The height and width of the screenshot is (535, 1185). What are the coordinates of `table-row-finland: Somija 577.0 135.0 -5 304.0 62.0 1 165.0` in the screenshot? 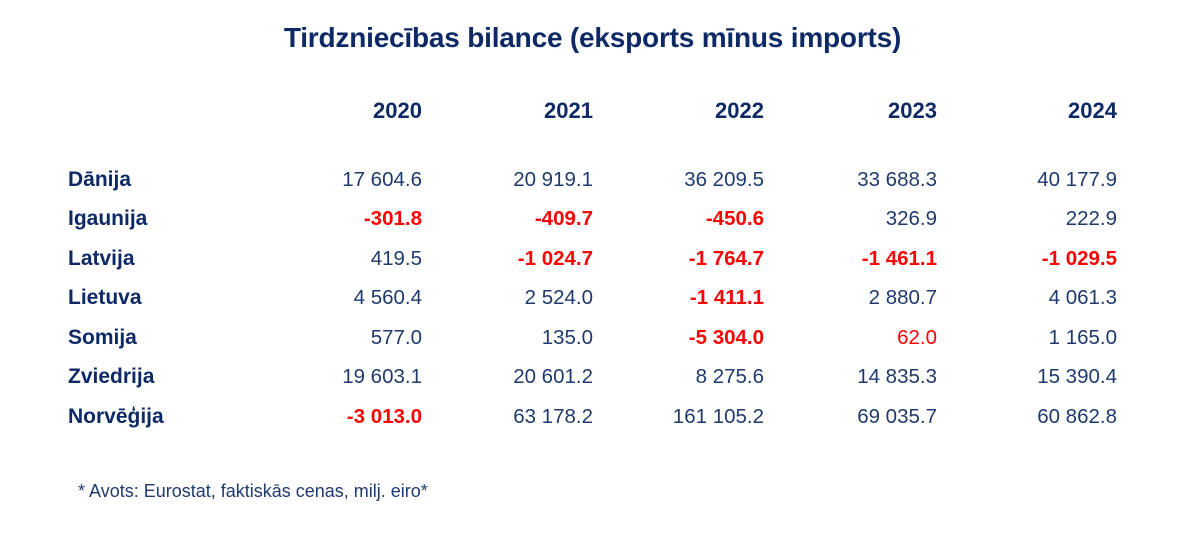 It's located at (592, 338).